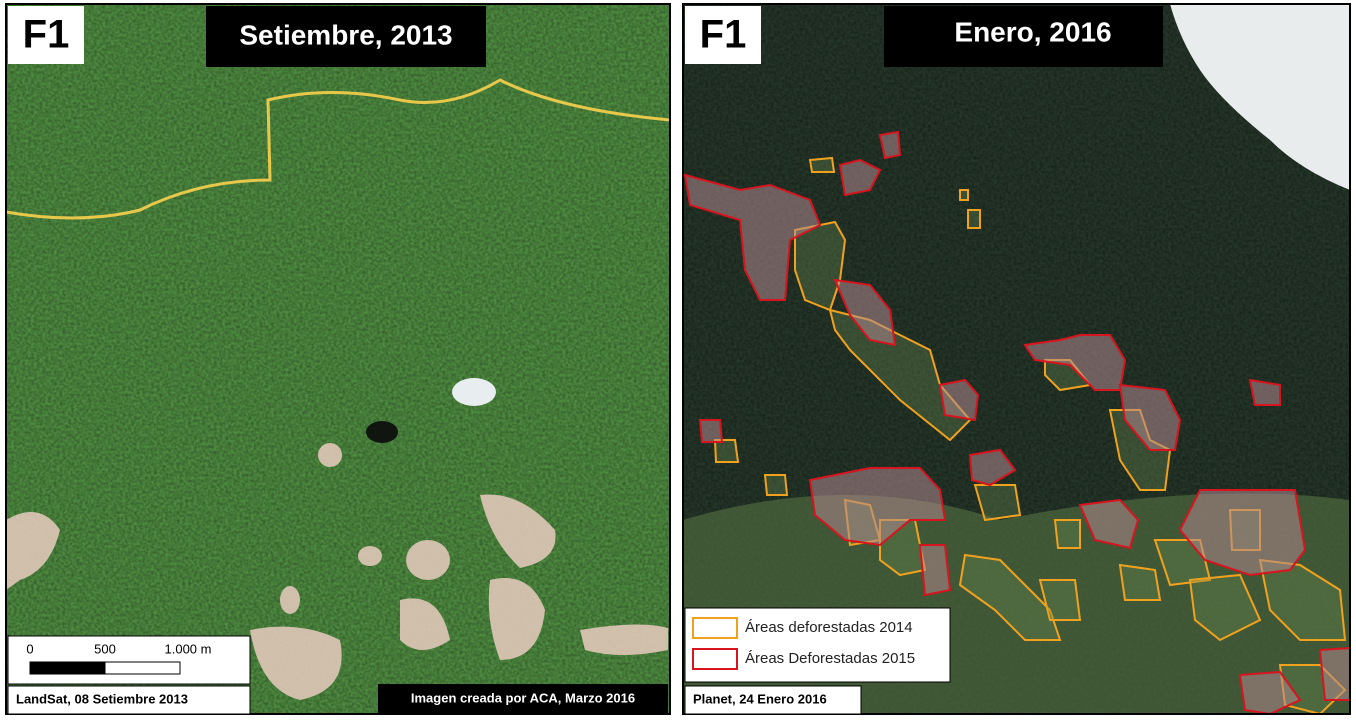  I want to click on scale-label: 500, so click(105, 648).